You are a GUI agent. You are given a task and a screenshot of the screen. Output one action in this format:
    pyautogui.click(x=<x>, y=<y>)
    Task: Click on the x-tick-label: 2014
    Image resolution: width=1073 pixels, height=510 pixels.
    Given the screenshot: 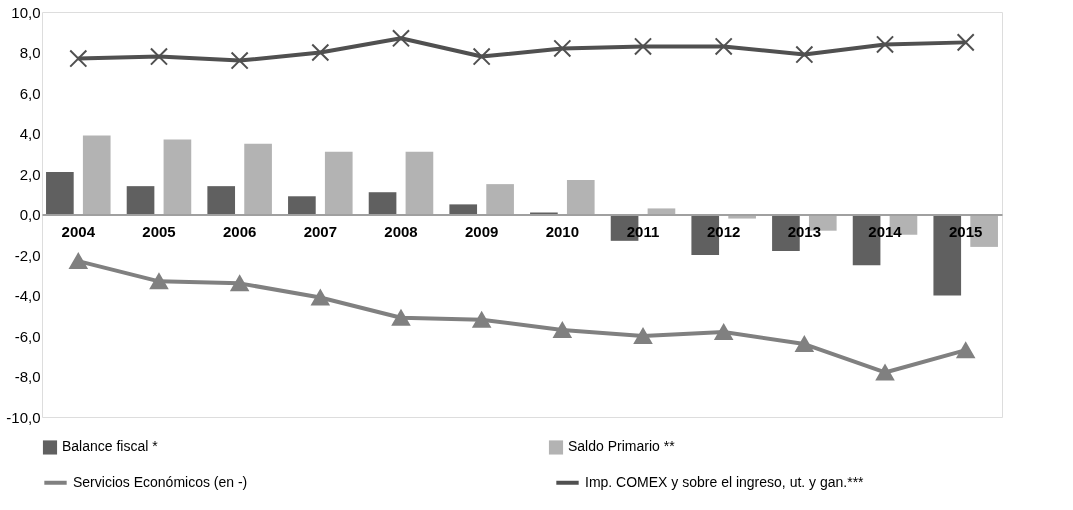 What is the action you would take?
    pyautogui.click(x=885, y=231)
    